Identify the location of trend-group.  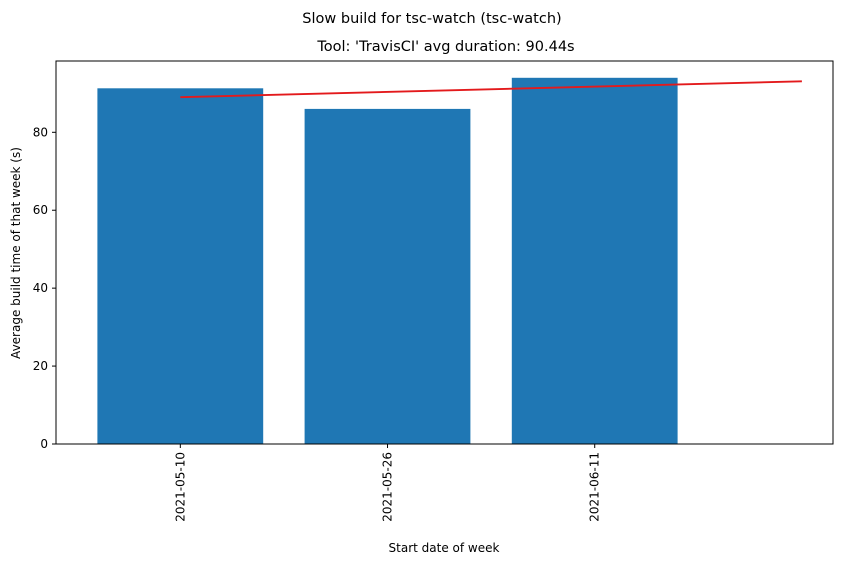
(491, 89).